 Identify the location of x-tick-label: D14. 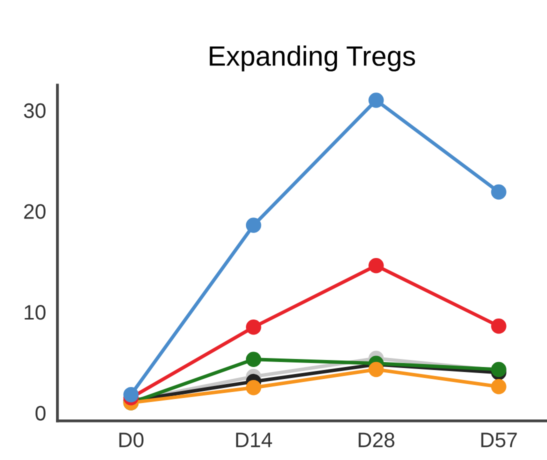
(254, 440).